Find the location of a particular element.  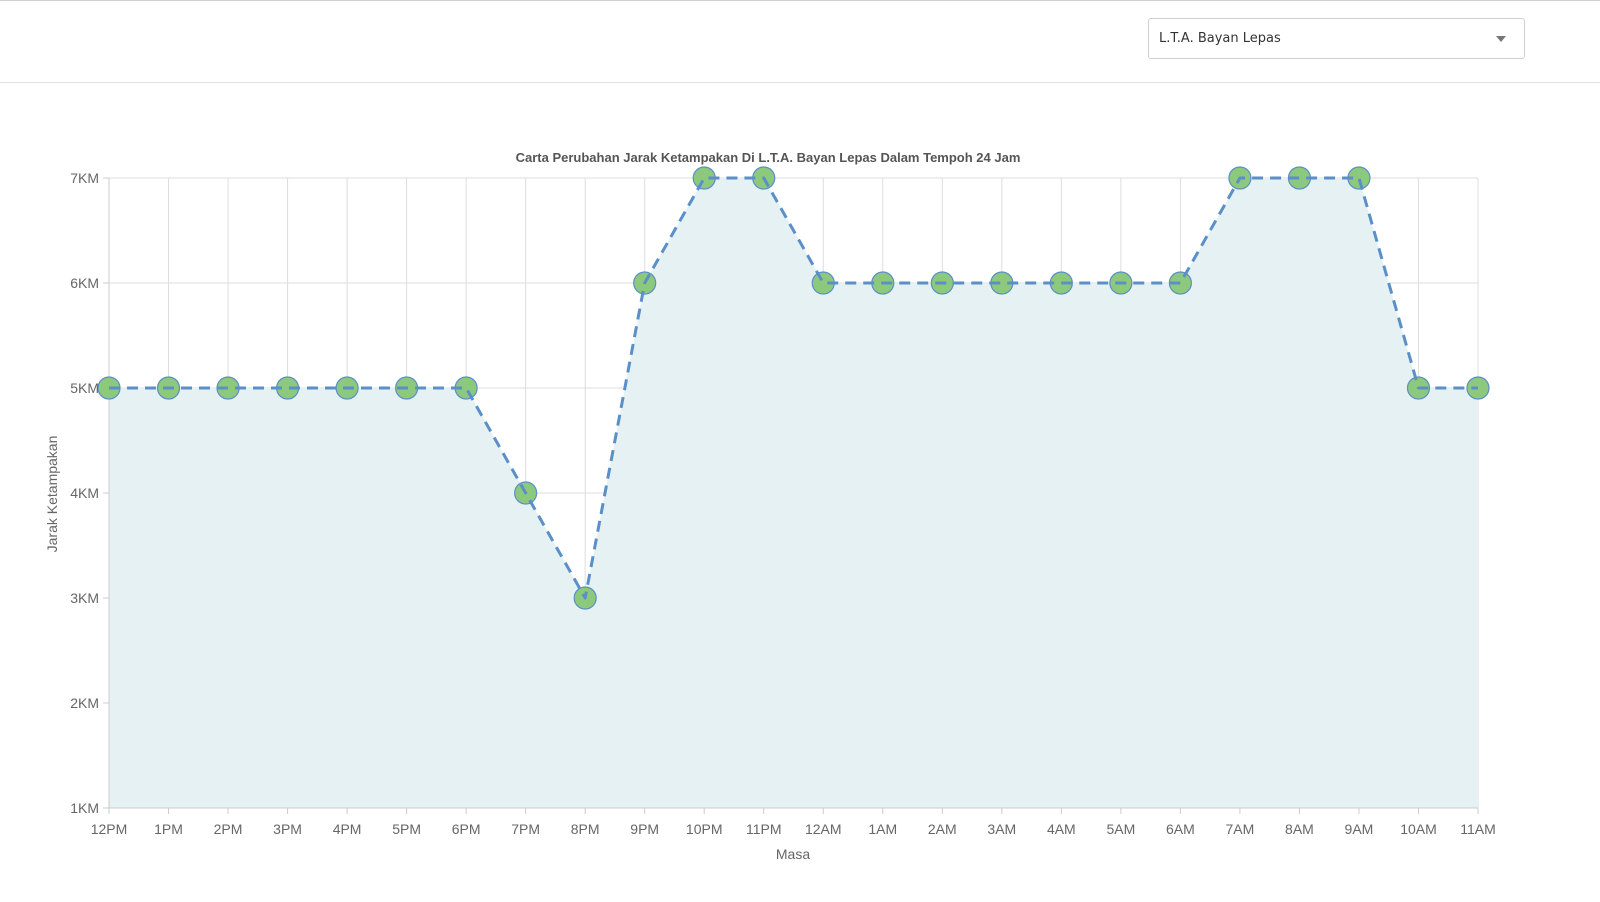

x-tick-label: 7PM is located at coordinates (525, 829).